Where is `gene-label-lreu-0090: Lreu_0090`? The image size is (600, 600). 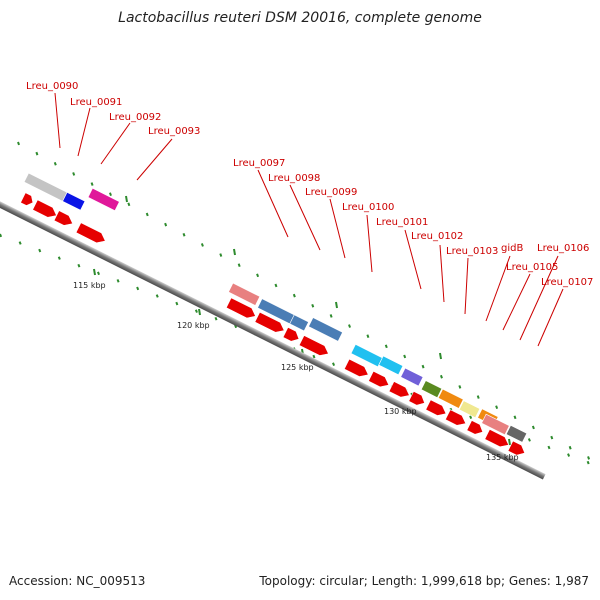 gene-label-lreu-0090: Lreu_0090 is located at coordinates (52, 86).